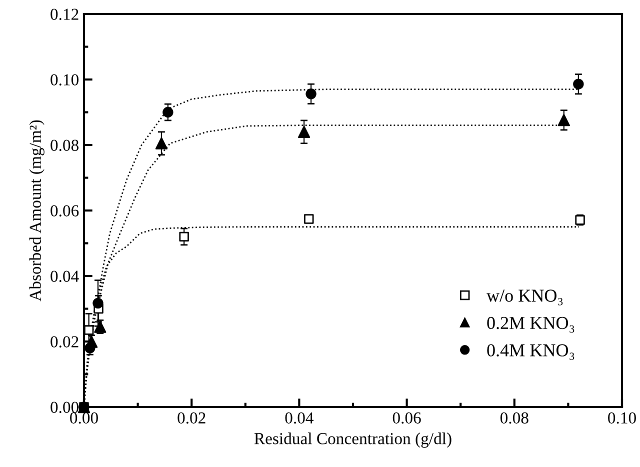  Describe the element at coordinates (84, 418) in the screenshot. I see `x-tick-label: 0.00` at that location.